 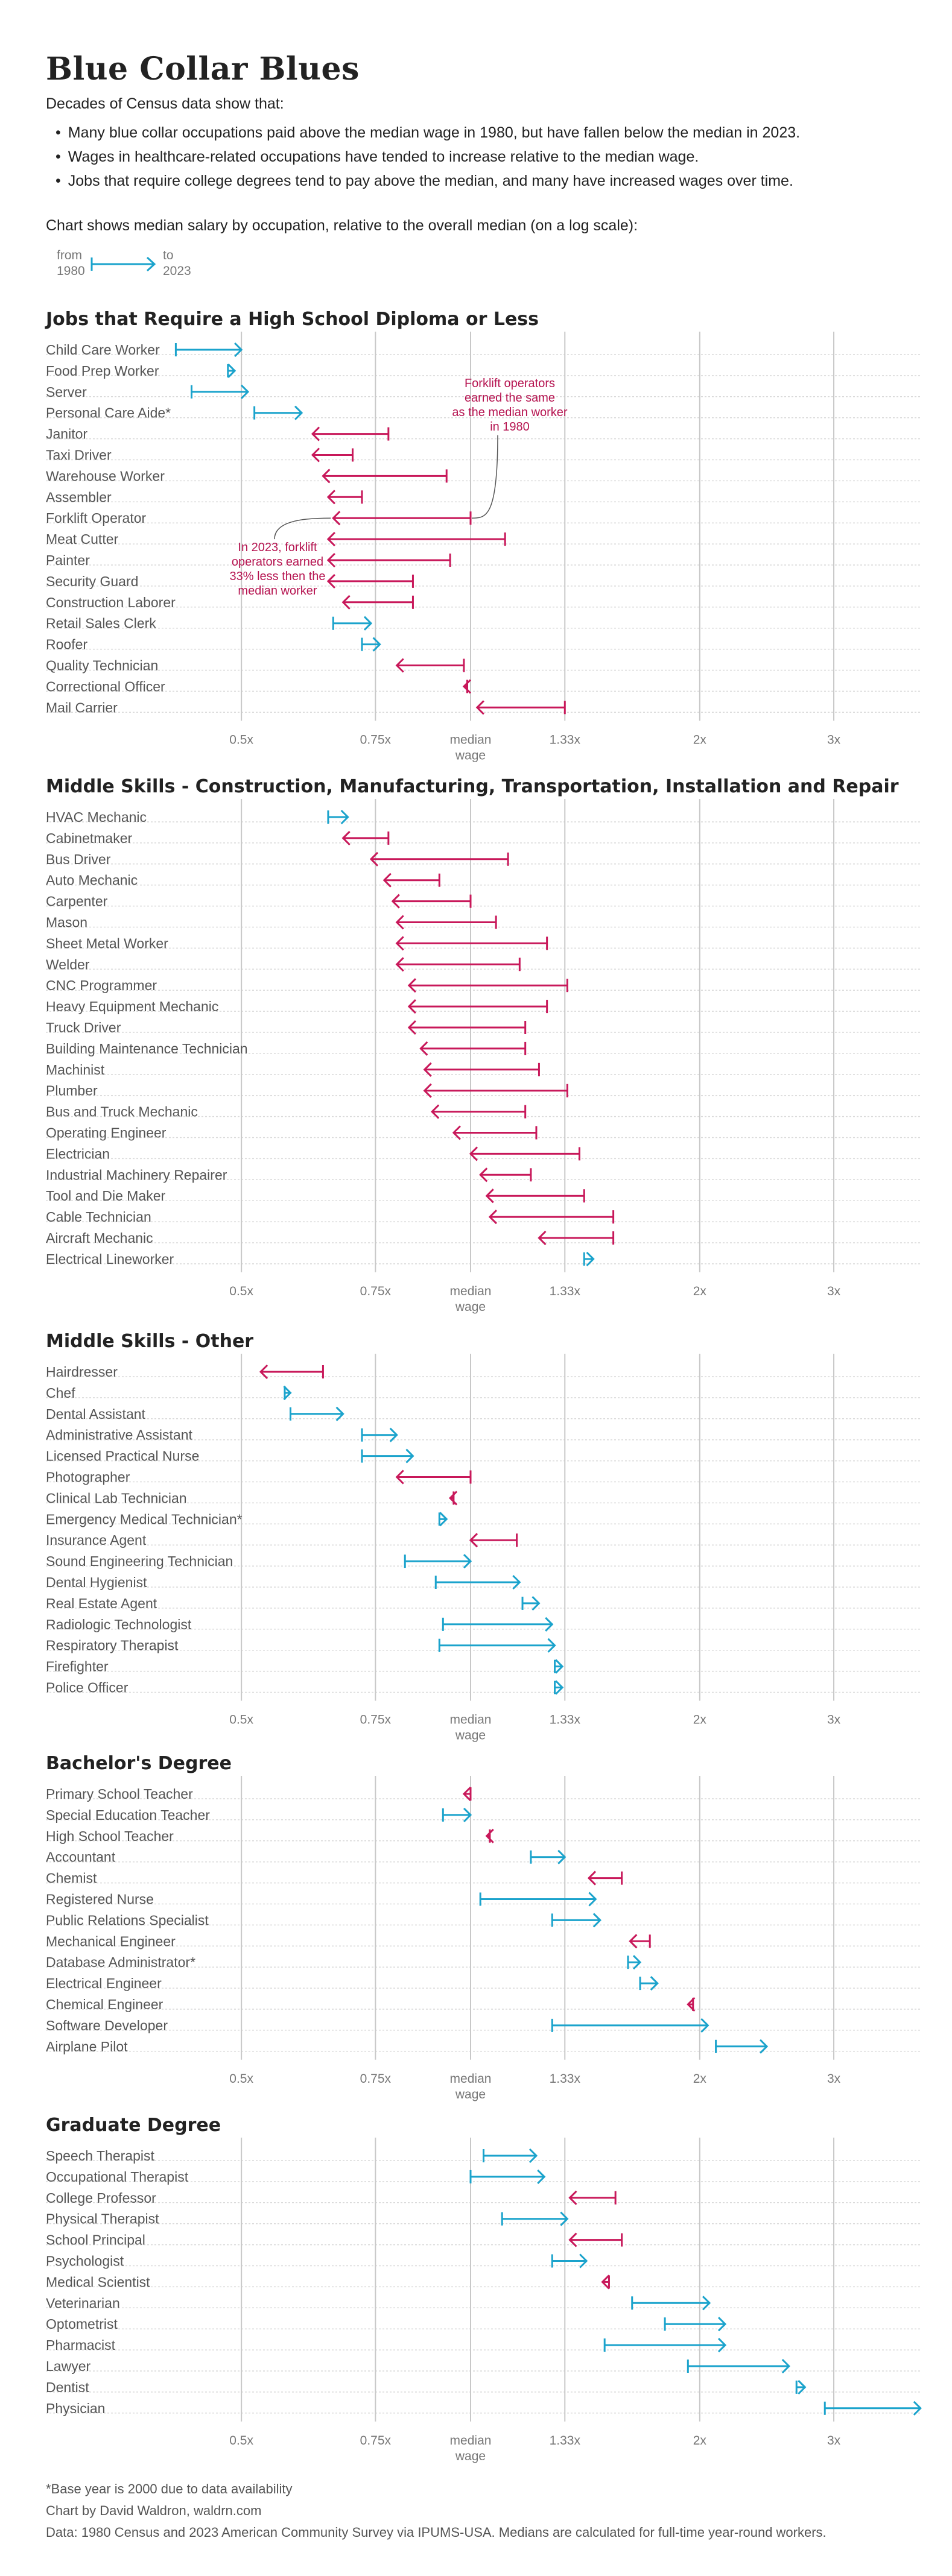 What do you see at coordinates (83, 2303) in the screenshot?
I see `occupation-label: Veterinarian` at bounding box center [83, 2303].